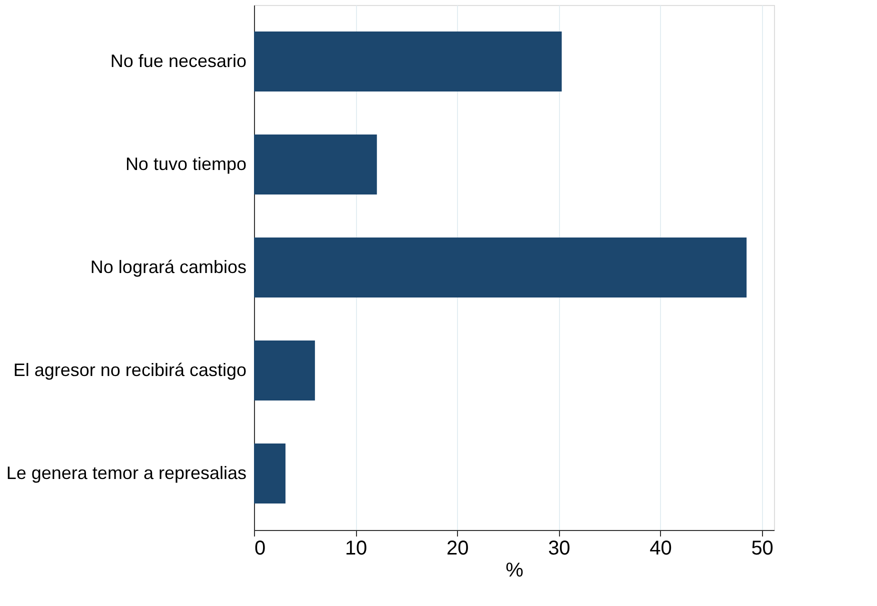 This screenshot has width=877, height=606. I want to click on x-tick-label: 0, so click(260, 549).